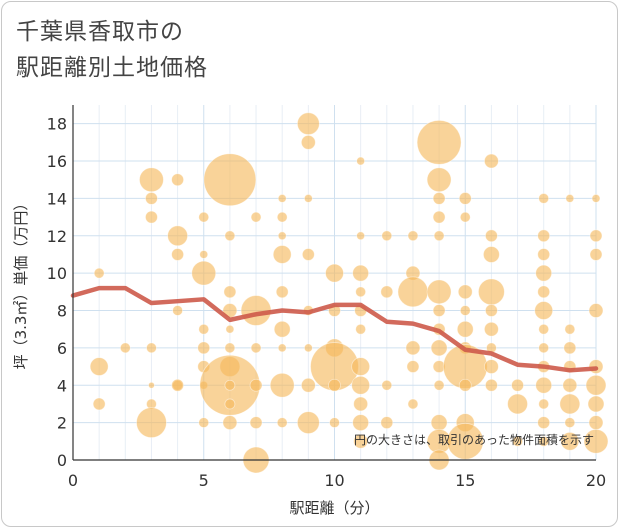 The width and height of the screenshot is (621, 530). What do you see at coordinates (334, 480) in the screenshot?
I see `x-tick-label: 10` at bounding box center [334, 480].